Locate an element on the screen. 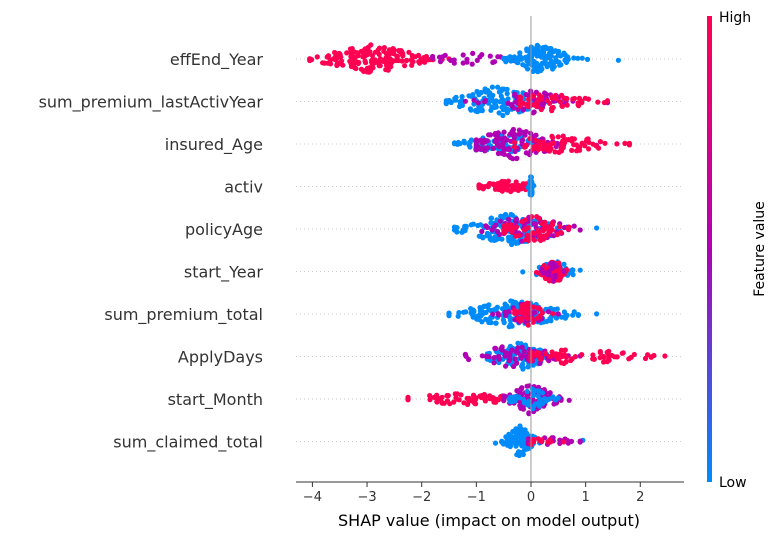 The height and width of the screenshot is (540, 778). x-axis-title: SHAP value (impact on model output) is located at coordinates (489, 520).